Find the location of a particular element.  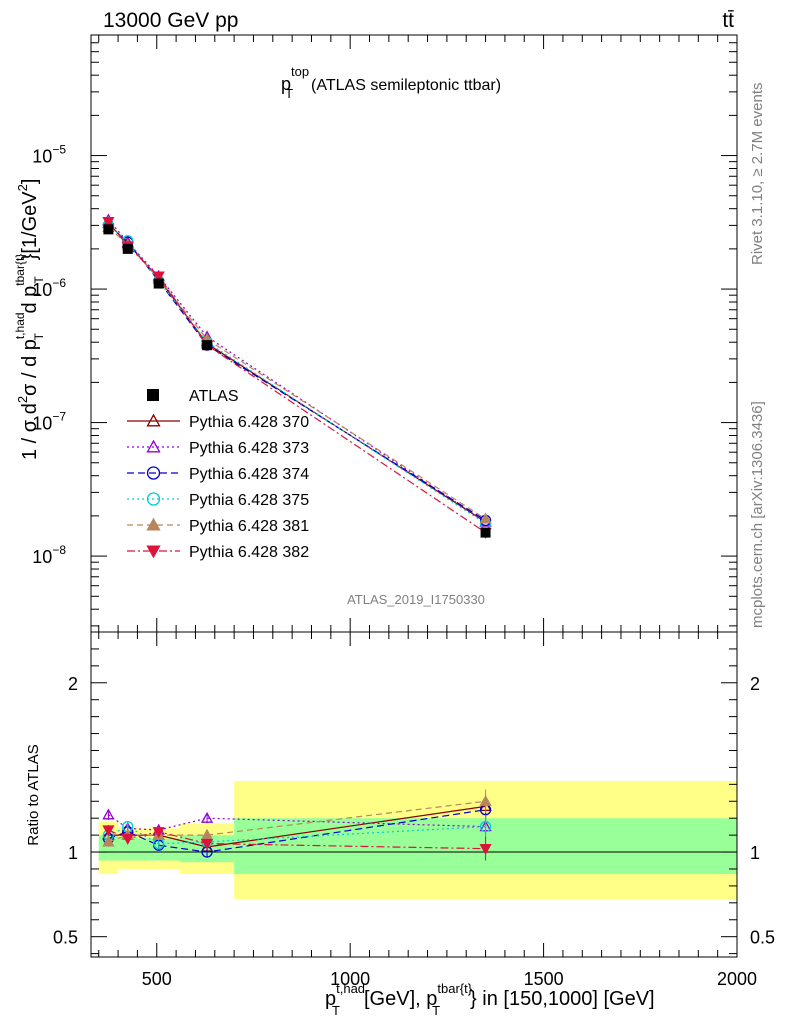

ratio-y-tick-label: 0.5 is located at coordinates (65, 938).